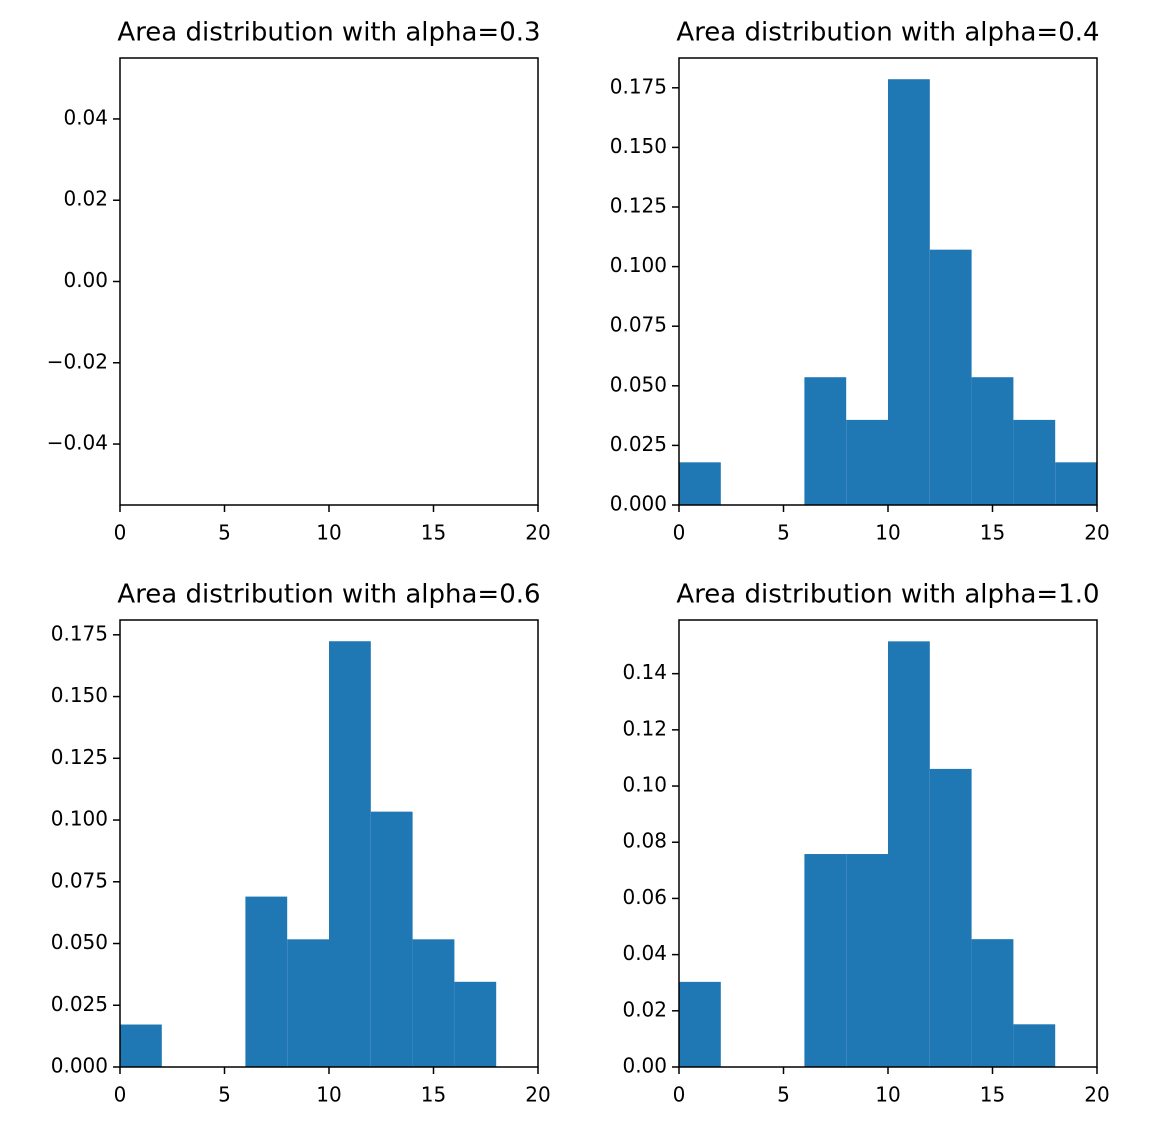 The height and width of the screenshot is (1130, 1166). What do you see at coordinates (887, 595) in the screenshot?
I see `chart-title: Area distribution with alpha=1.0` at bounding box center [887, 595].